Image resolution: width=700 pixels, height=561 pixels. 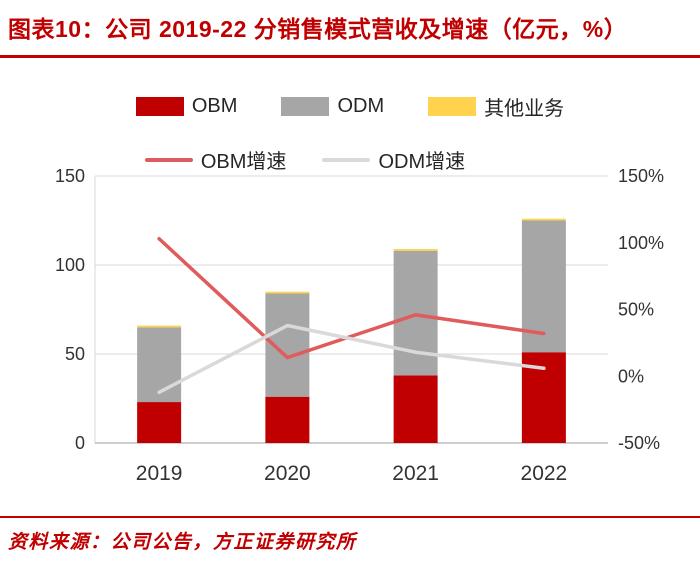 I want to click on x-axis-label: 2022, so click(x=544, y=473).